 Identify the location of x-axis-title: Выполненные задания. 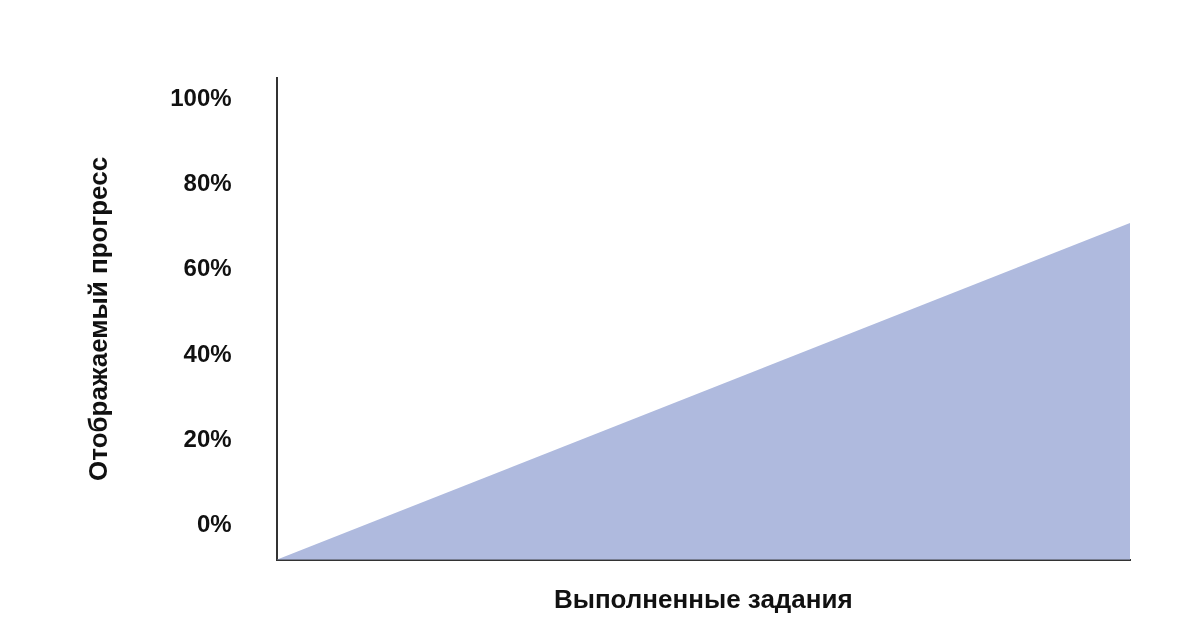
(703, 598).